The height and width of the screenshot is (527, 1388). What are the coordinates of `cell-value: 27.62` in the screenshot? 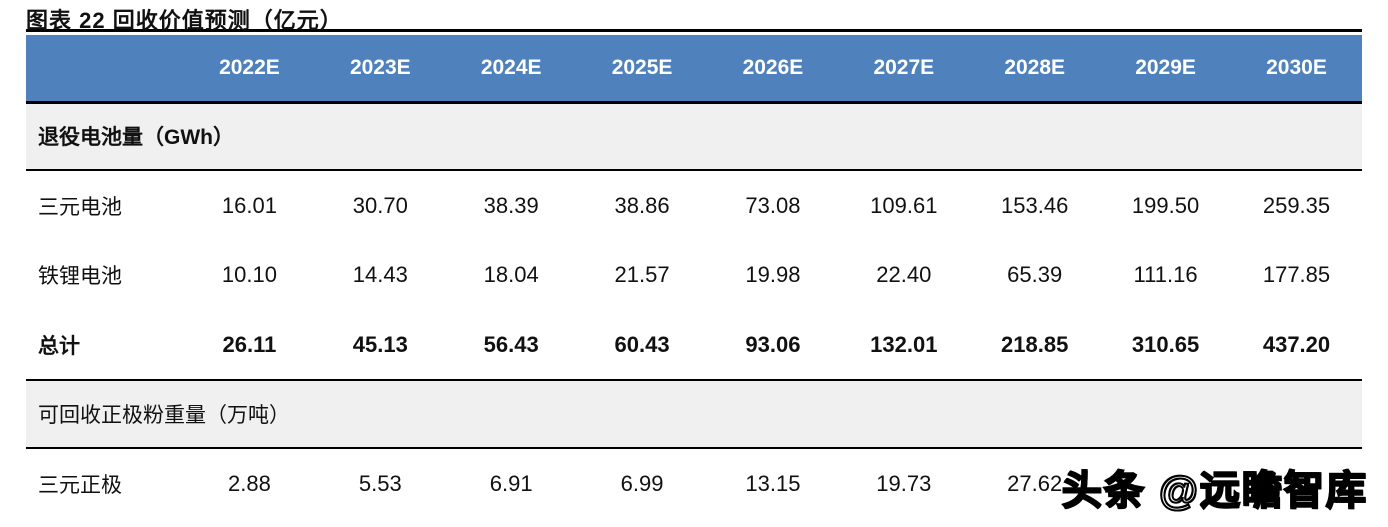 It's located at (1035, 483).